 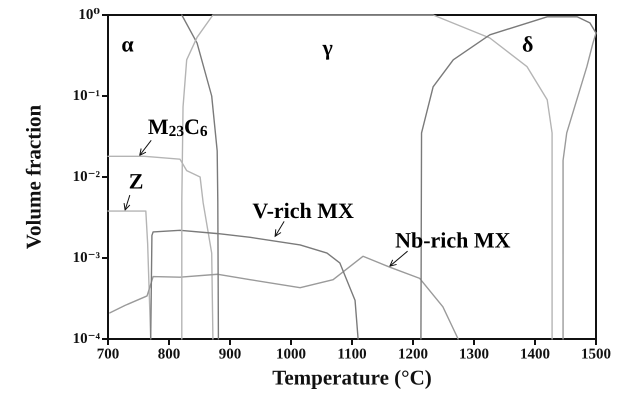 What do you see at coordinates (89, 15) in the screenshot?
I see `y-tick-label: 10⁰` at bounding box center [89, 15].